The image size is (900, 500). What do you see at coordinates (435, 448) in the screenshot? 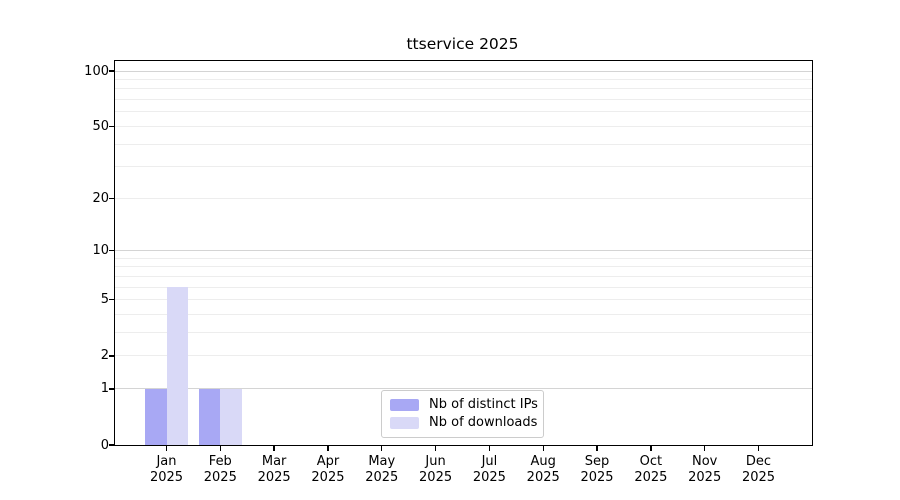
I see `x-tick-jun` at bounding box center [435, 448].